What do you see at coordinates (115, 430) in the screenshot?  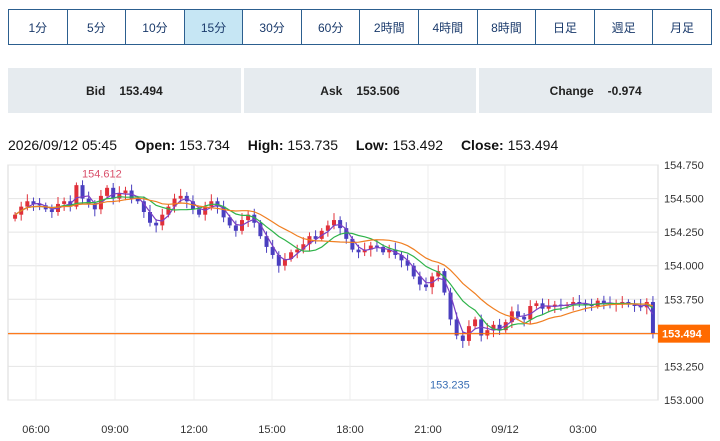 I see `x-tick-label: 09:00` at bounding box center [115, 430].